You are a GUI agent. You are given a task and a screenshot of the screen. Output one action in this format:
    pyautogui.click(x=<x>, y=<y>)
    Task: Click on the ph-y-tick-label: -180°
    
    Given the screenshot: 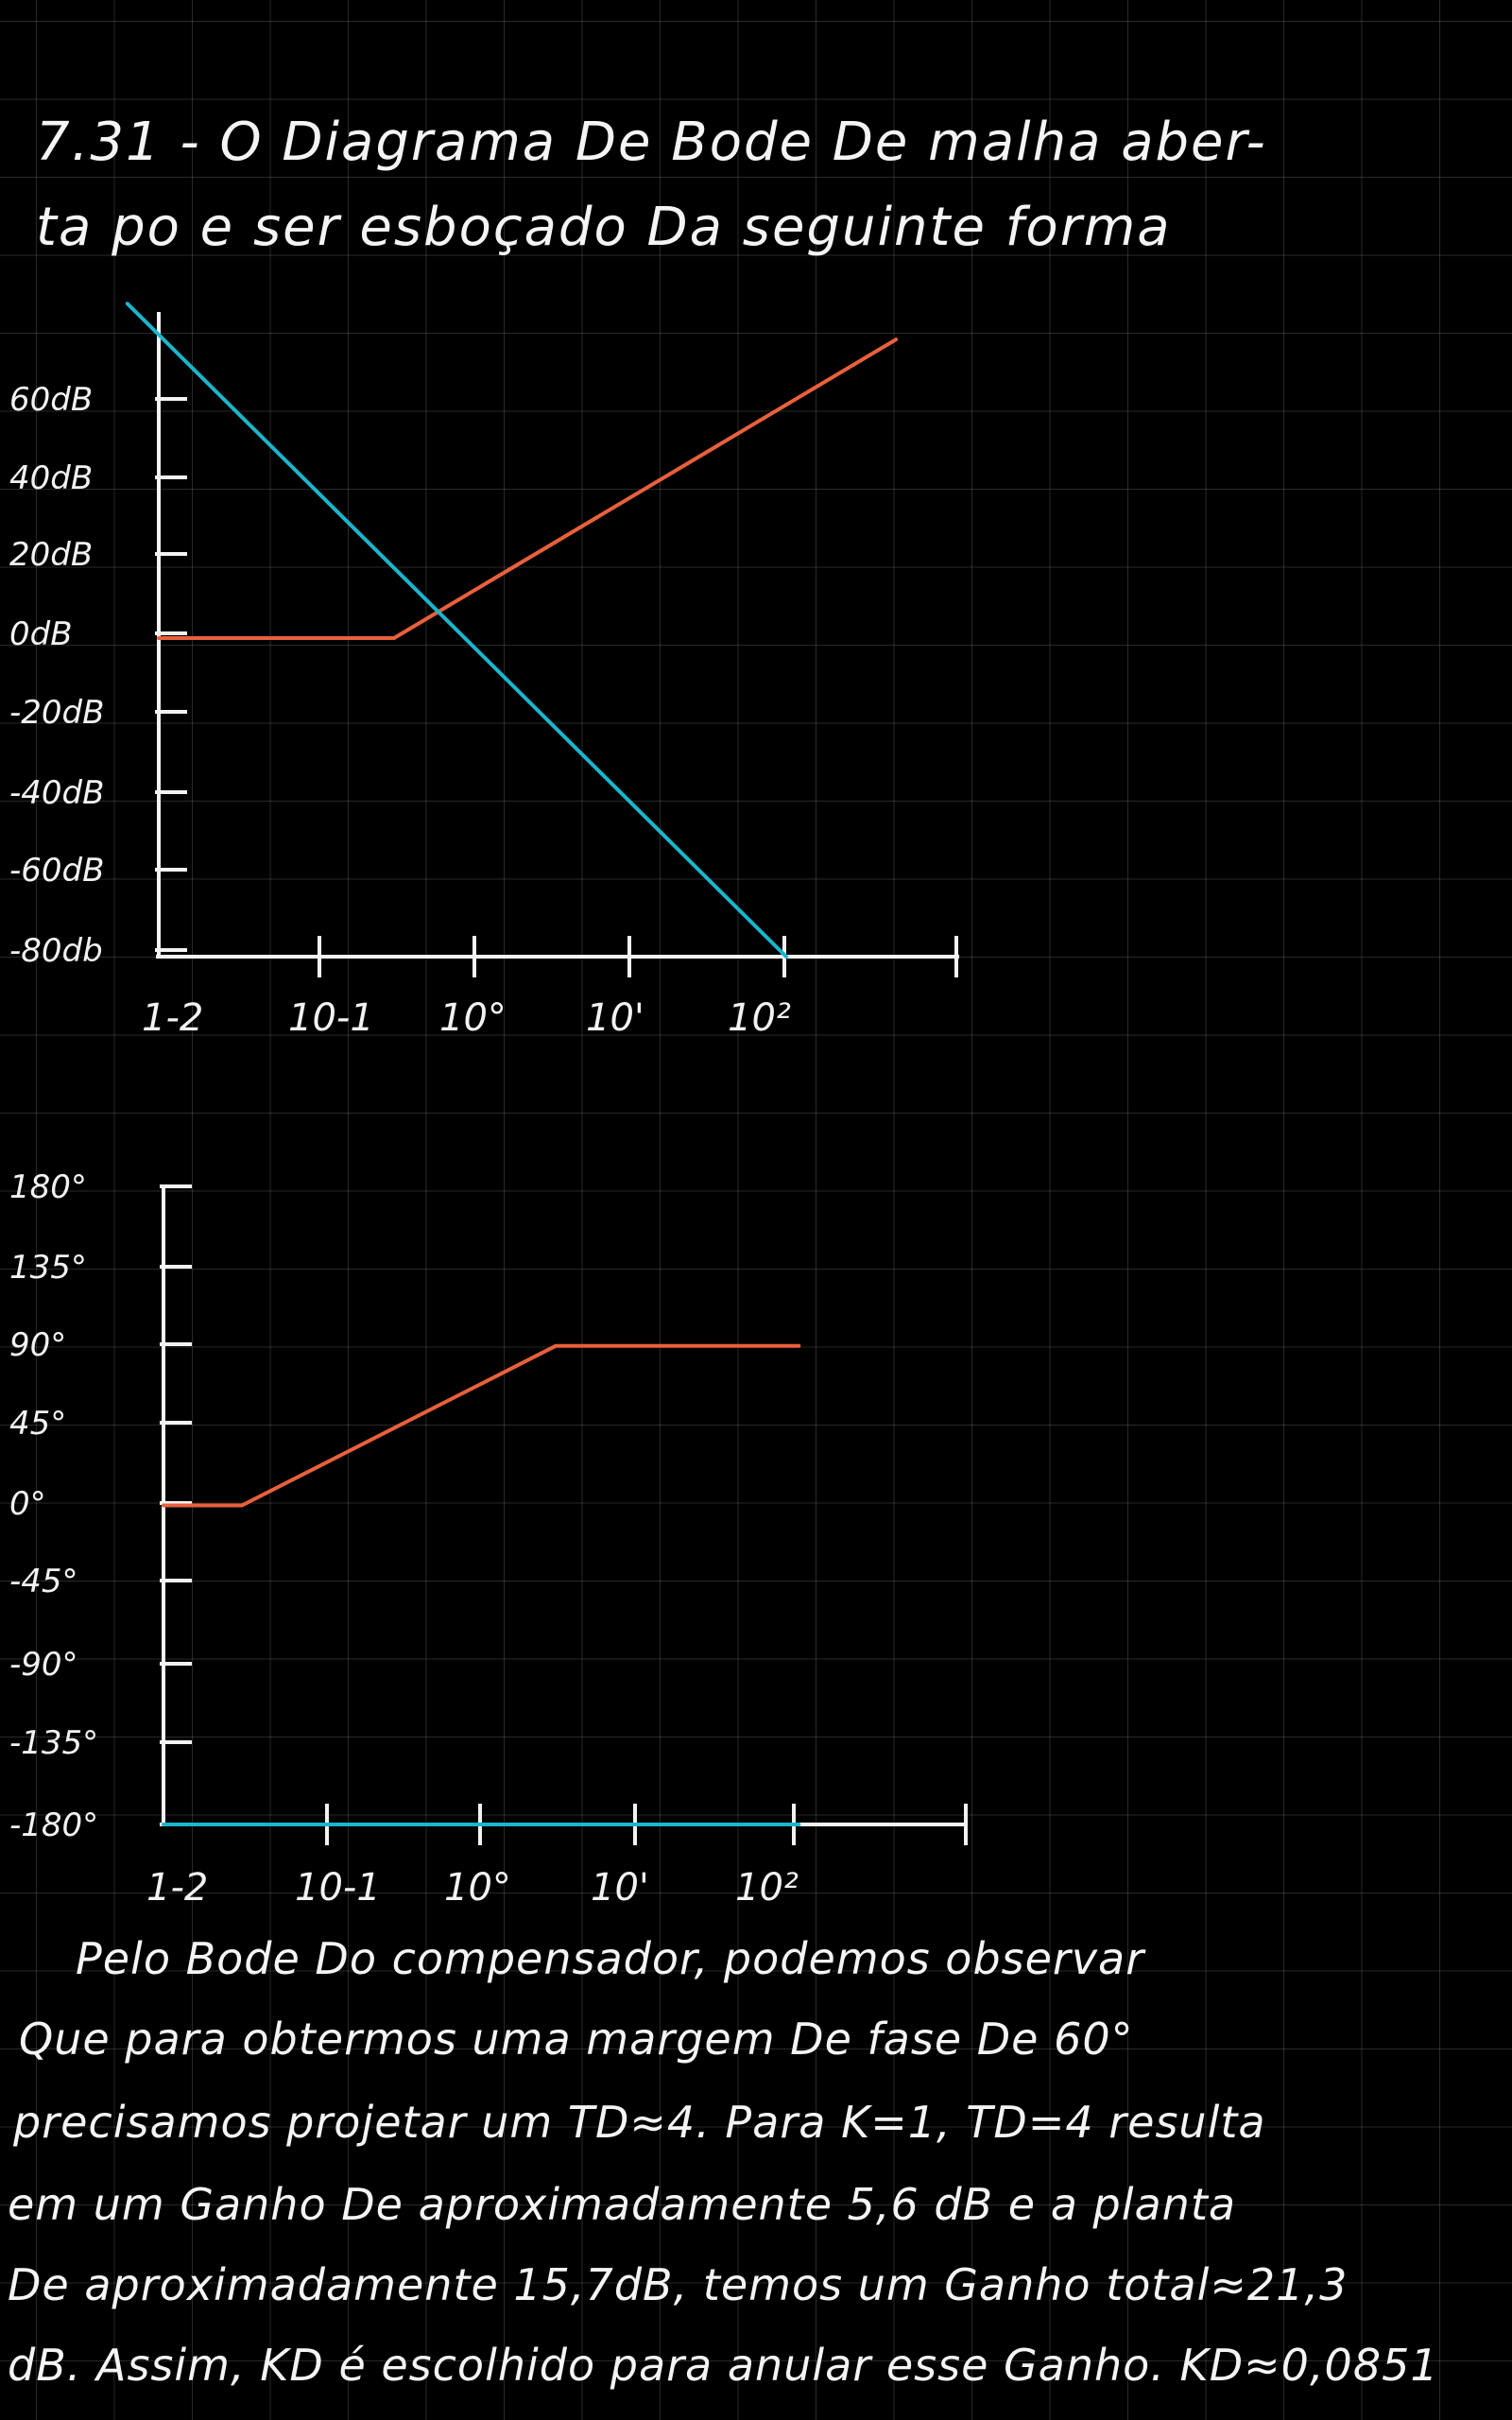 What is the action you would take?
    pyautogui.click(x=53, y=1825)
    